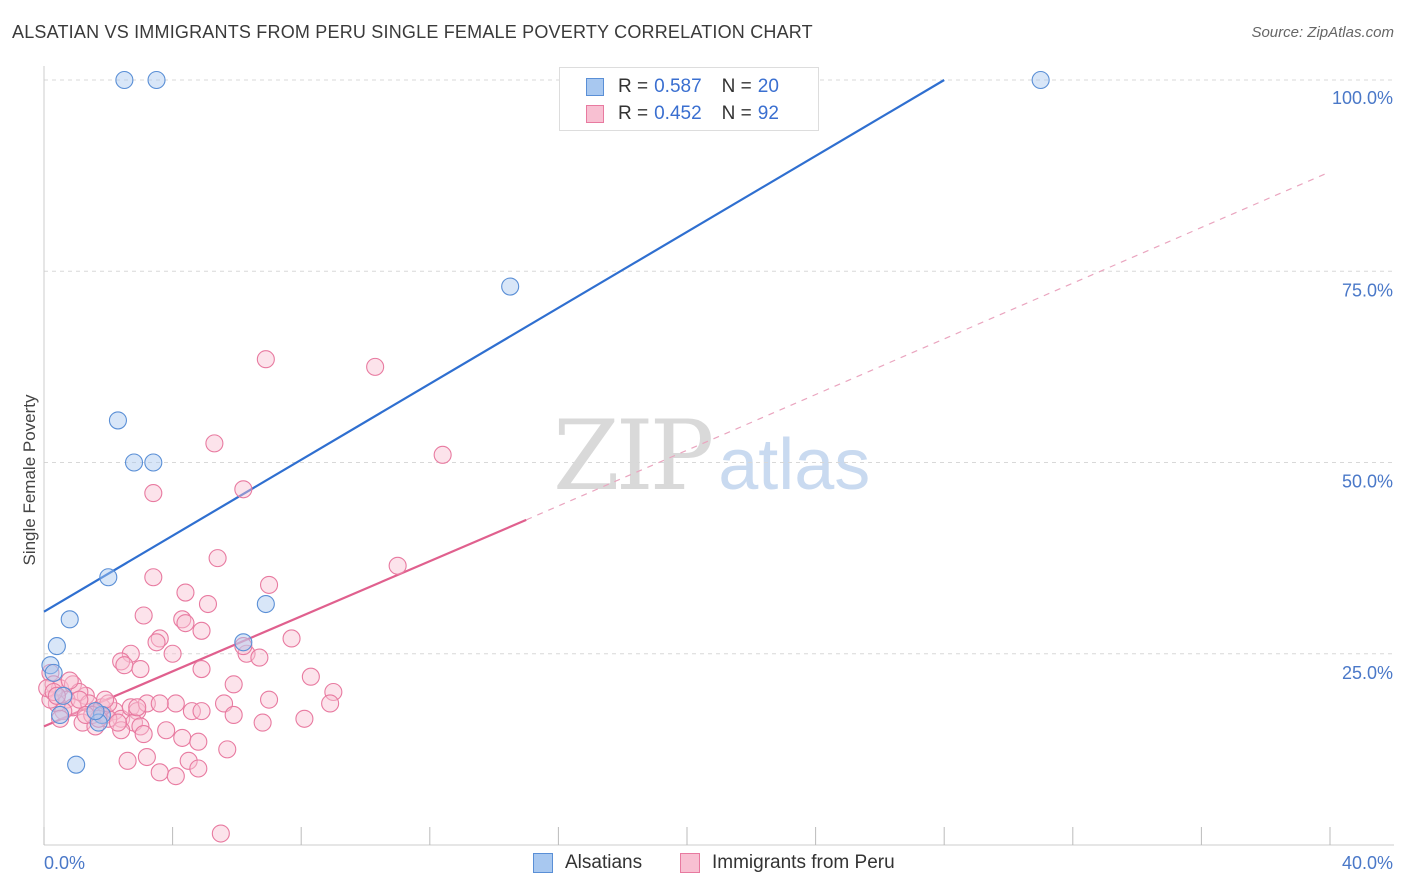 This screenshot has height=892, width=1406. Describe the element at coordinates (678, 86) in the screenshot. I see `legend-r-value: 0.587` at that location.